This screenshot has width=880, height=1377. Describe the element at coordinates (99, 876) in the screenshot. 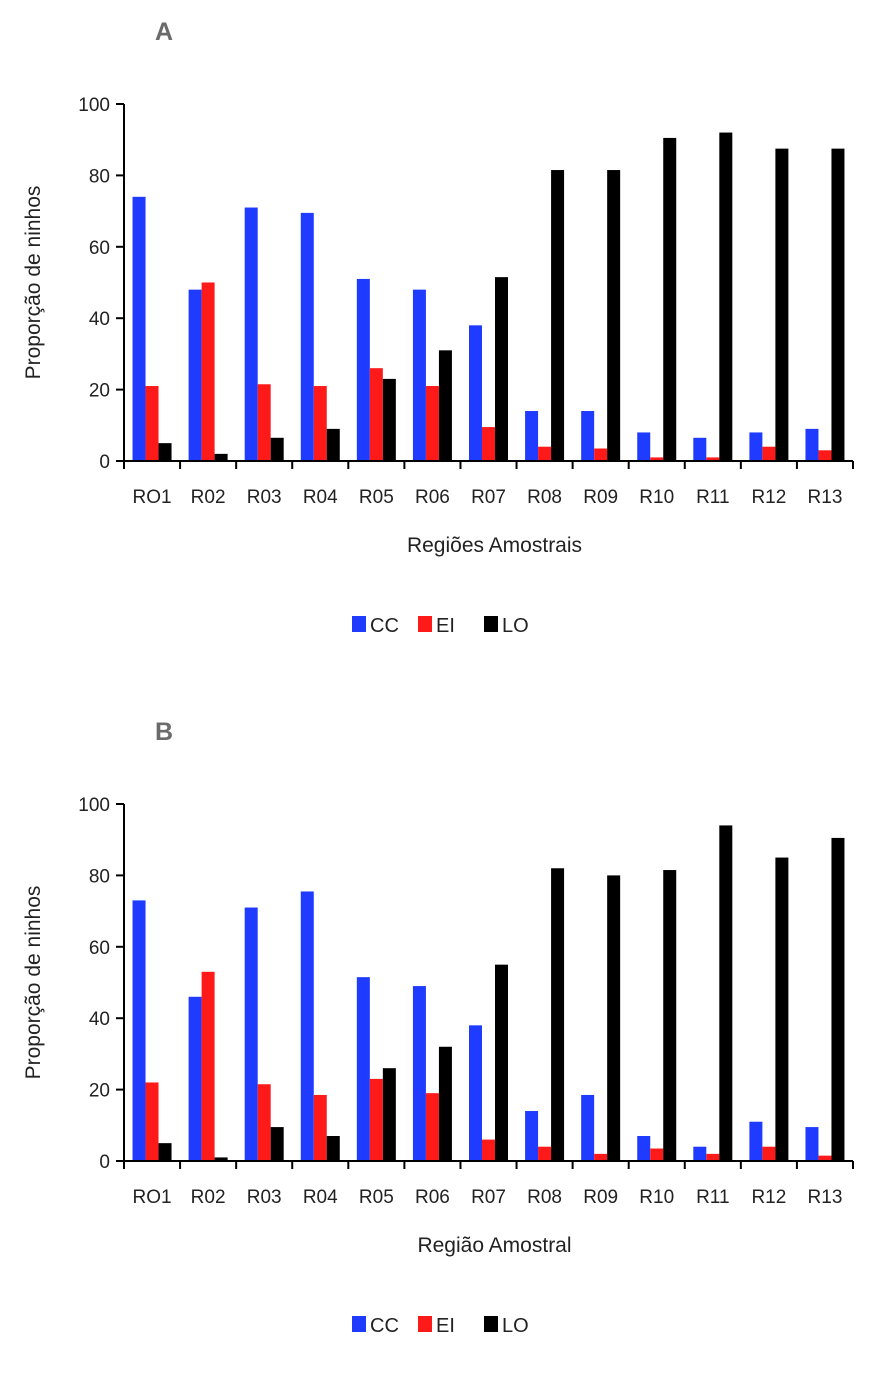

I see `chart-b-y-tick-label: 80` at that location.